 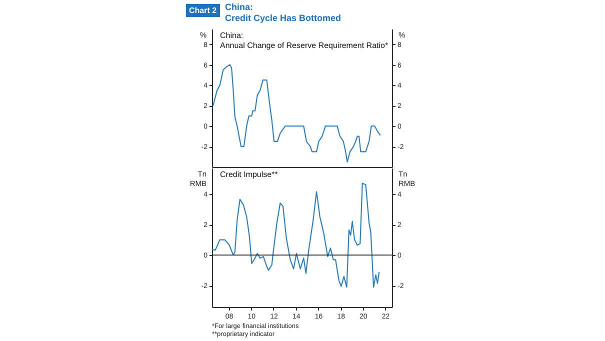 What do you see at coordinates (203, 10) in the screenshot?
I see `caption: Chart 2` at bounding box center [203, 10].